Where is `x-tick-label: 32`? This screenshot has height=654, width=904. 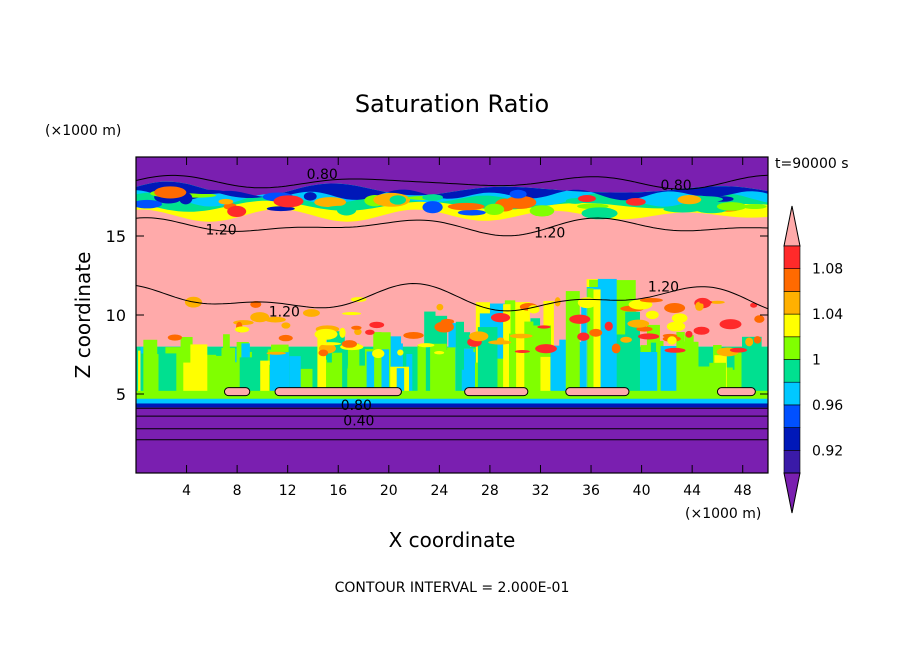
x-tick-label: 32 is located at coordinates (541, 491).